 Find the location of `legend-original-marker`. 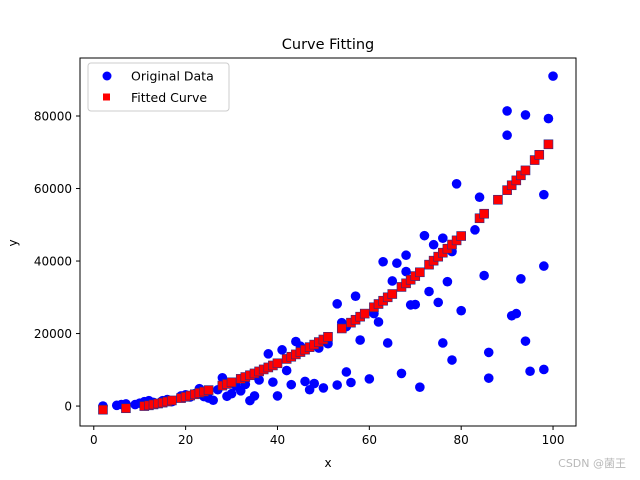

legend-original-marker is located at coordinates (107, 76).